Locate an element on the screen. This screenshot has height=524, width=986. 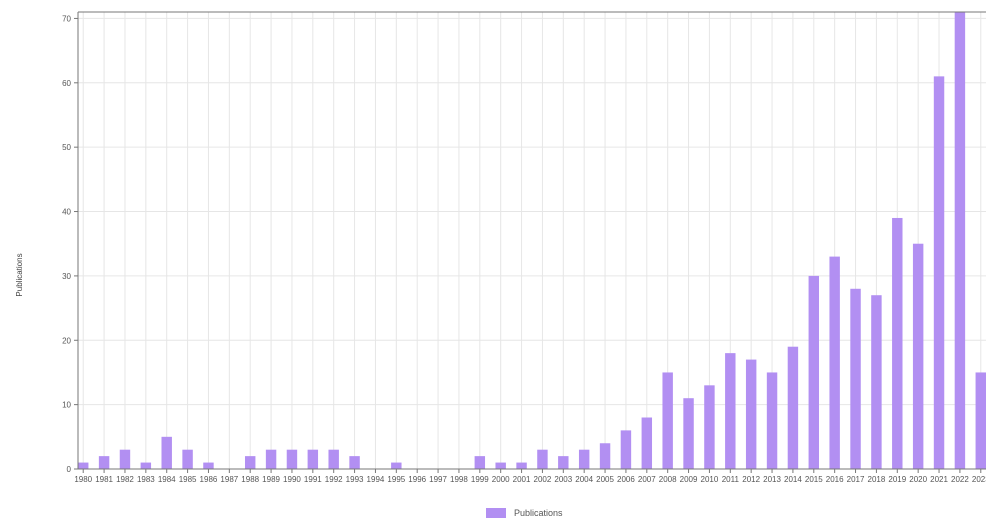
y-tick-label: 20 is located at coordinates (66, 340).